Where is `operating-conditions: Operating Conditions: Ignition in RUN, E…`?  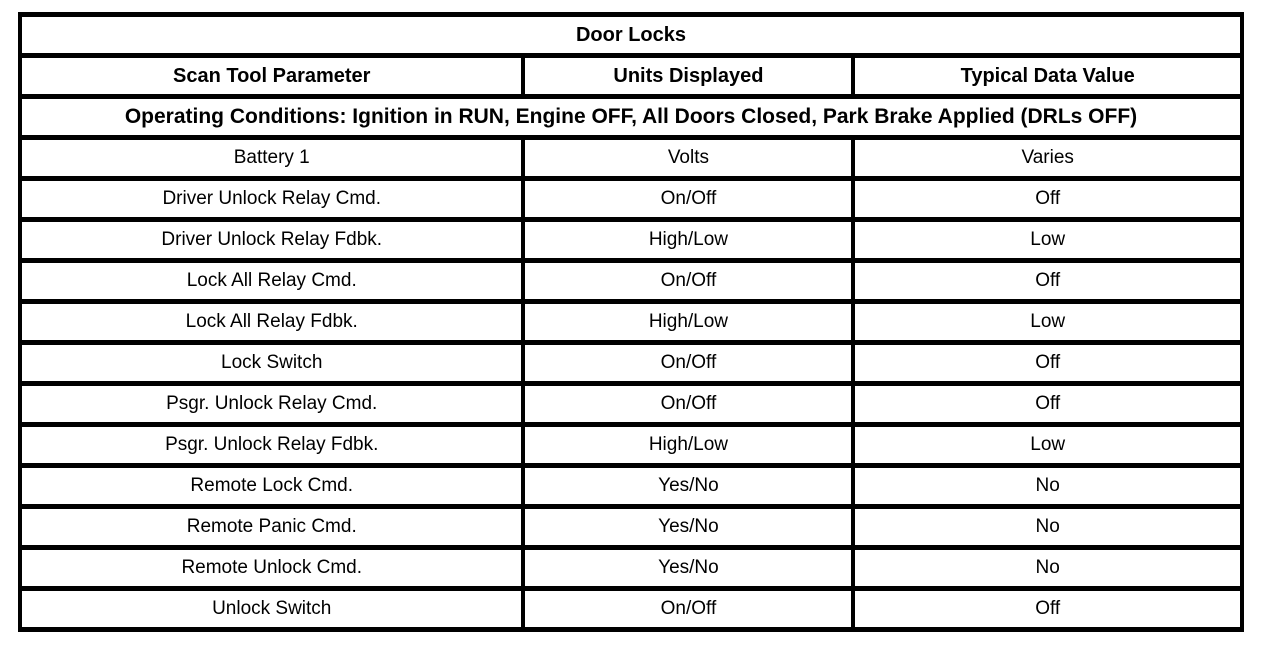
operating-conditions: Operating Conditions: Ignition in RUN, E… is located at coordinates (631, 117).